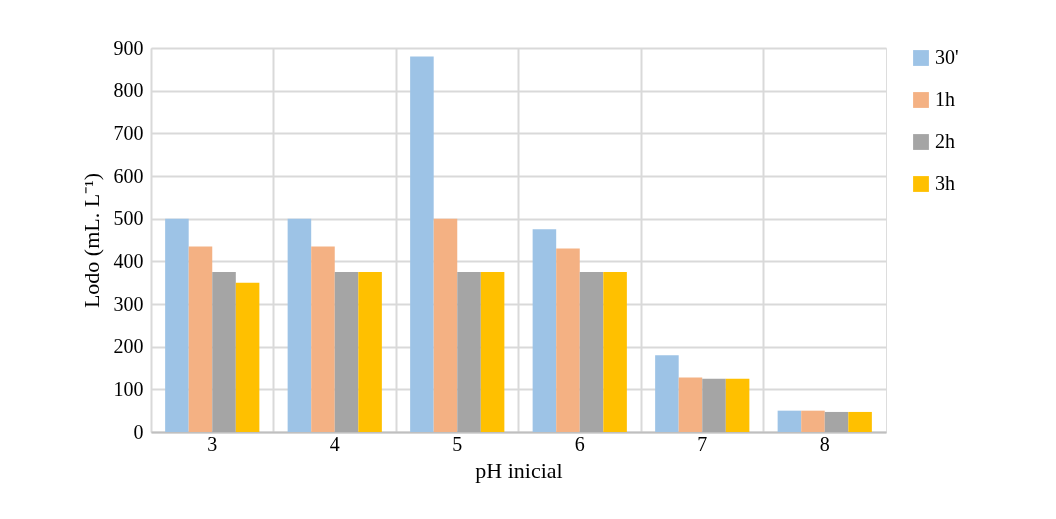 The width and height of the screenshot is (1056, 519). I want to click on y-tick-label: 700, so click(128, 132).